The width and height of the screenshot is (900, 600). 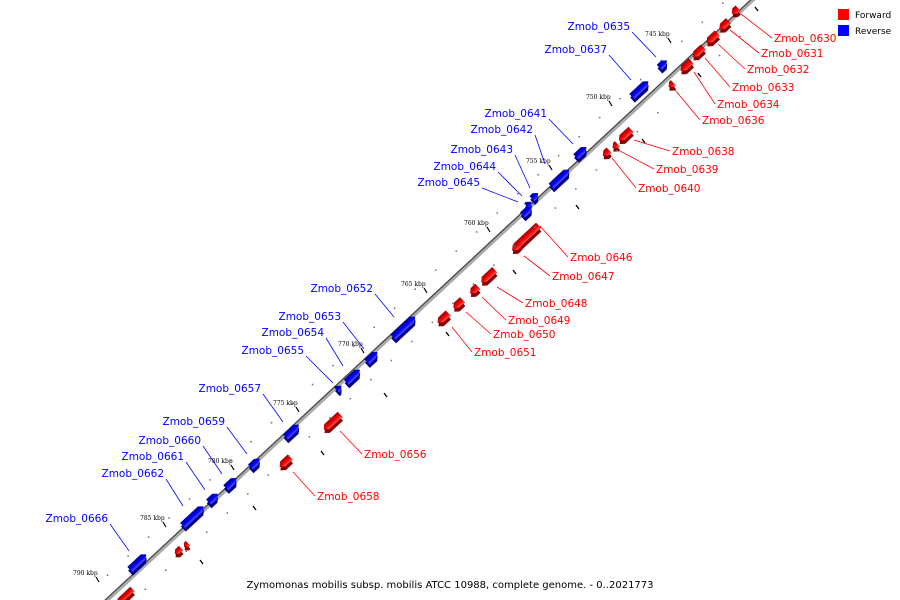 I want to click on gene-zmob-0652: Zmob_0652, so click(x=365, y=313).